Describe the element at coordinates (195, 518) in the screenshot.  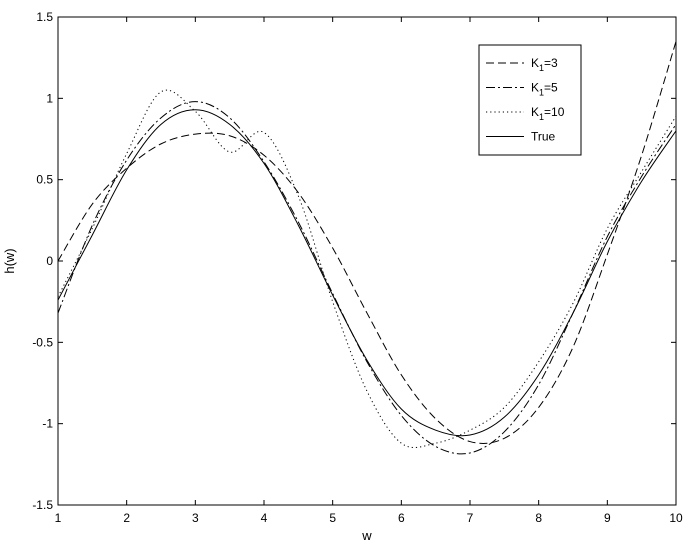
I see `x-tick-label: 3` at that location.